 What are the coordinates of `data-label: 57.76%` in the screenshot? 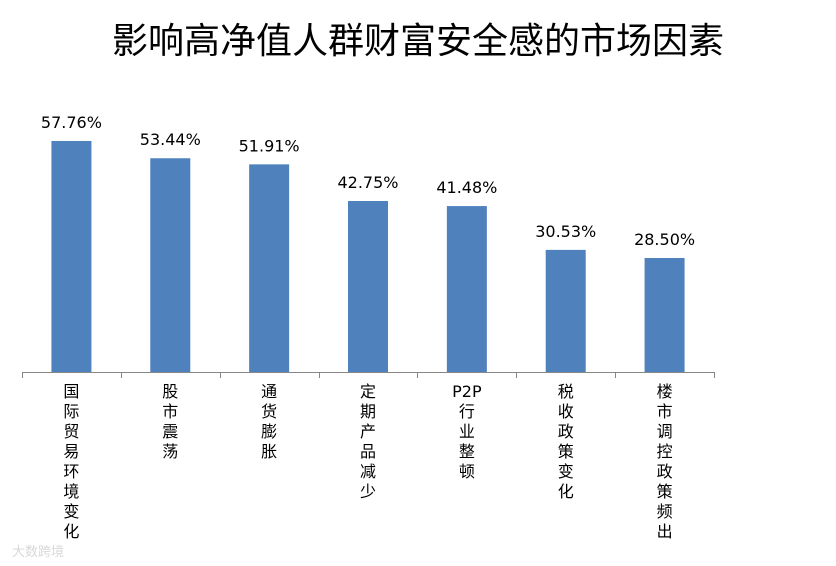 It's located at (71, 122).